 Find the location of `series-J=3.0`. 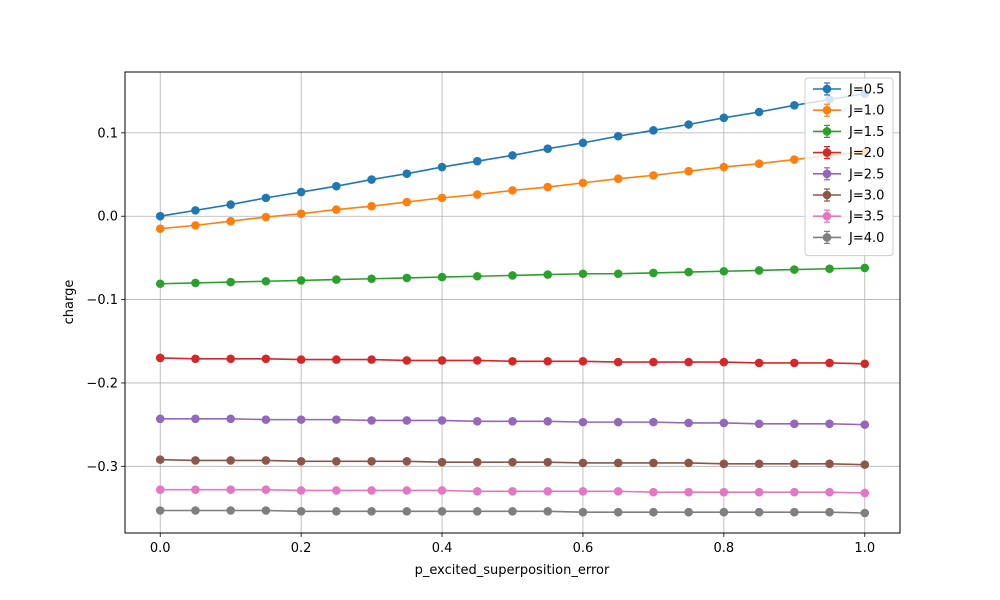

series-J=3.0 is located at coordinates (512, 462).